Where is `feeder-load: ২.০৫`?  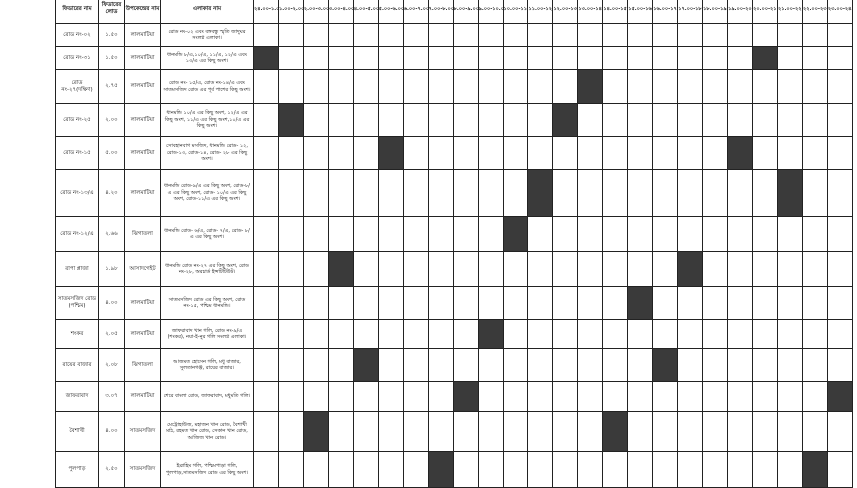
feeder-load: ২.০৫ is located at coordinates (111, 334).